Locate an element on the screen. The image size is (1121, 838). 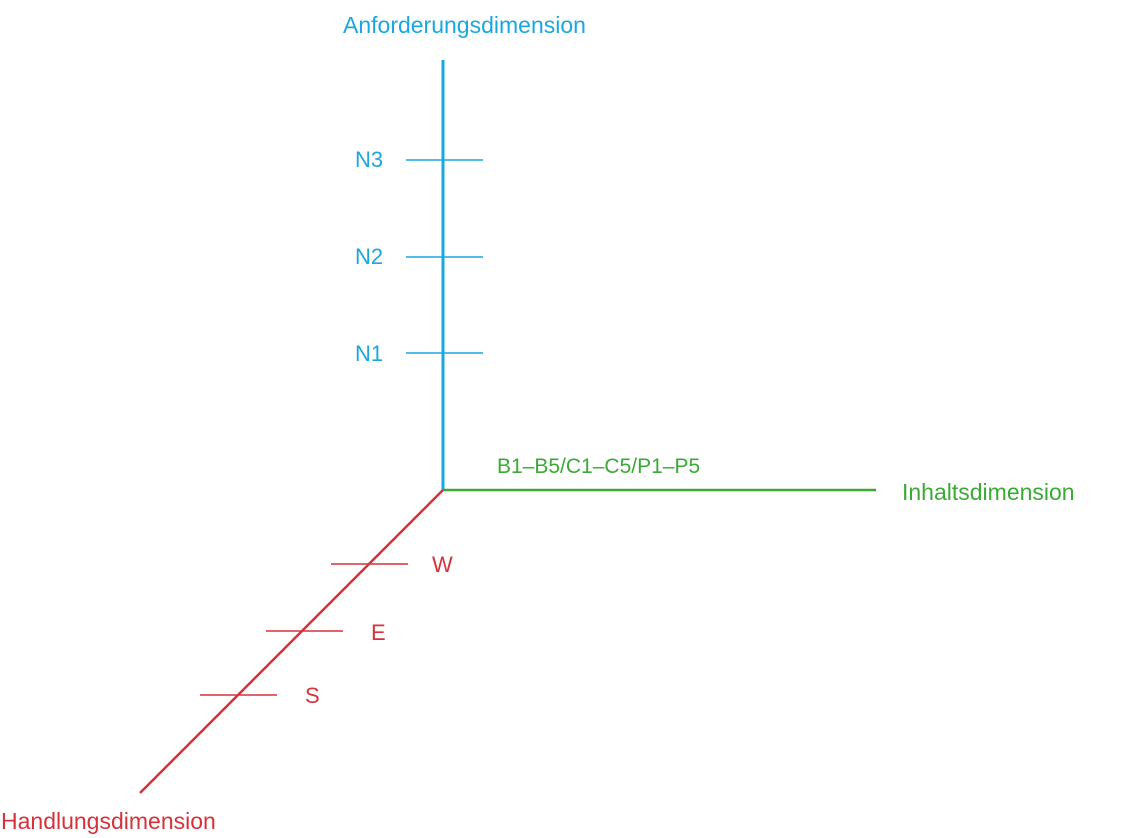
diagonal-tick-label-s: S is located at coordinates (312, 695).